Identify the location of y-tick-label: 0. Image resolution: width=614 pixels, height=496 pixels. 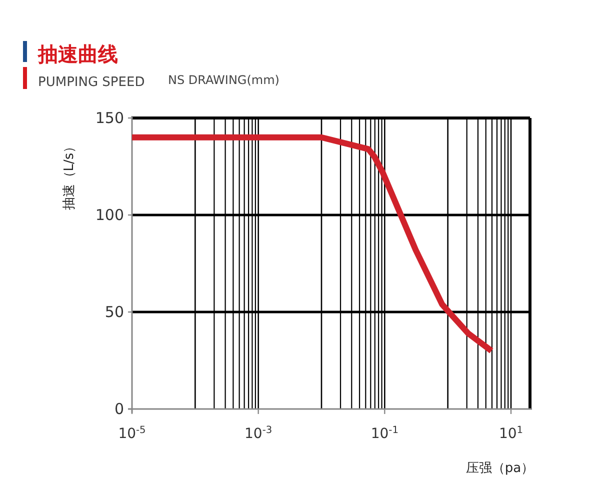
(119, 409).